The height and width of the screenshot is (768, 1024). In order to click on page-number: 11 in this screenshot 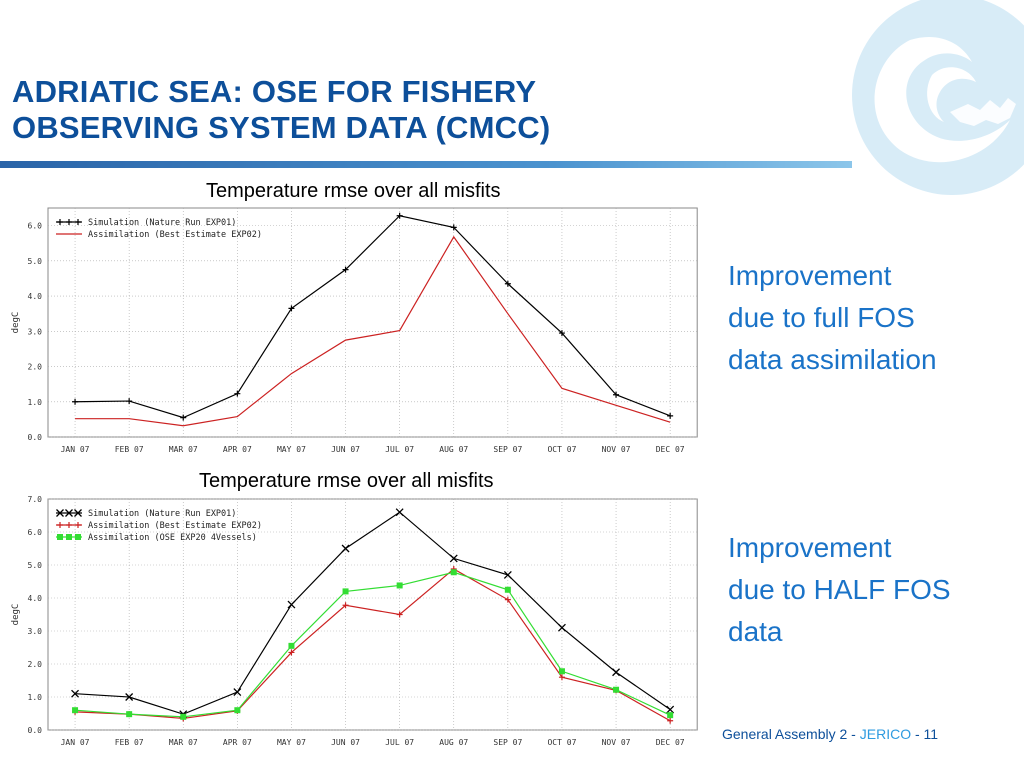, I will do `click(931, 734)`.